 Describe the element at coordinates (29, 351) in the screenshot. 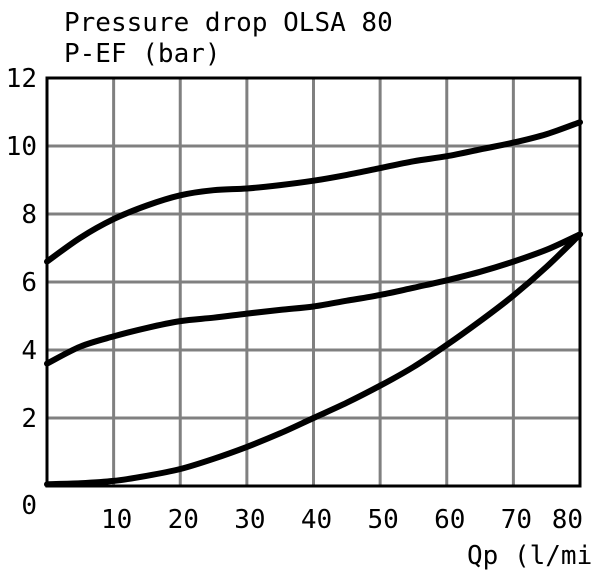

I see `y-tick-label: 4` at that location.